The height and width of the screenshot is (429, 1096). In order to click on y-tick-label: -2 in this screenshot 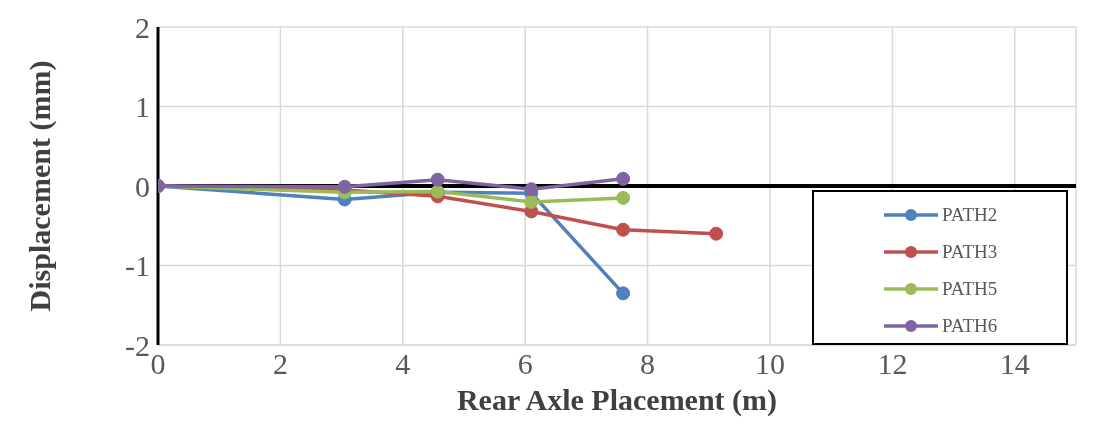, I will do `click(137, 345)`.